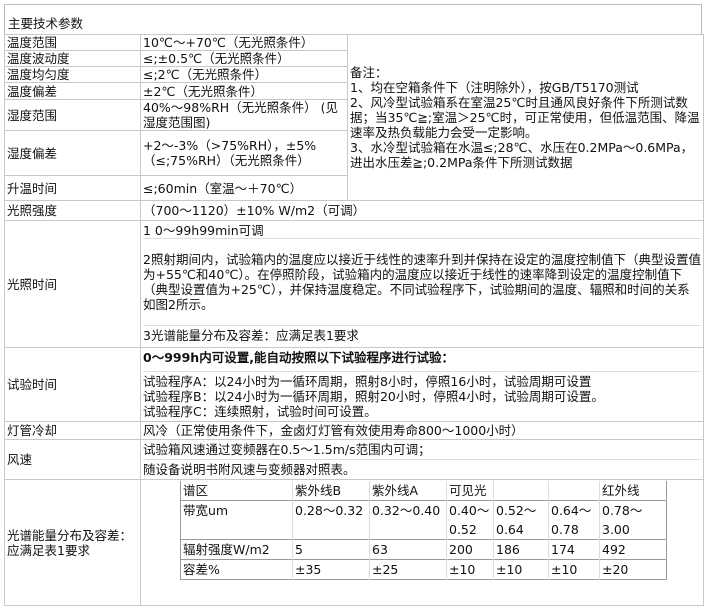 The width and height of the screenshot is (709, 608). I want to click on row-temp-dev: 温度偏差 ±2℃（无光照条件）, so click(354, 91).